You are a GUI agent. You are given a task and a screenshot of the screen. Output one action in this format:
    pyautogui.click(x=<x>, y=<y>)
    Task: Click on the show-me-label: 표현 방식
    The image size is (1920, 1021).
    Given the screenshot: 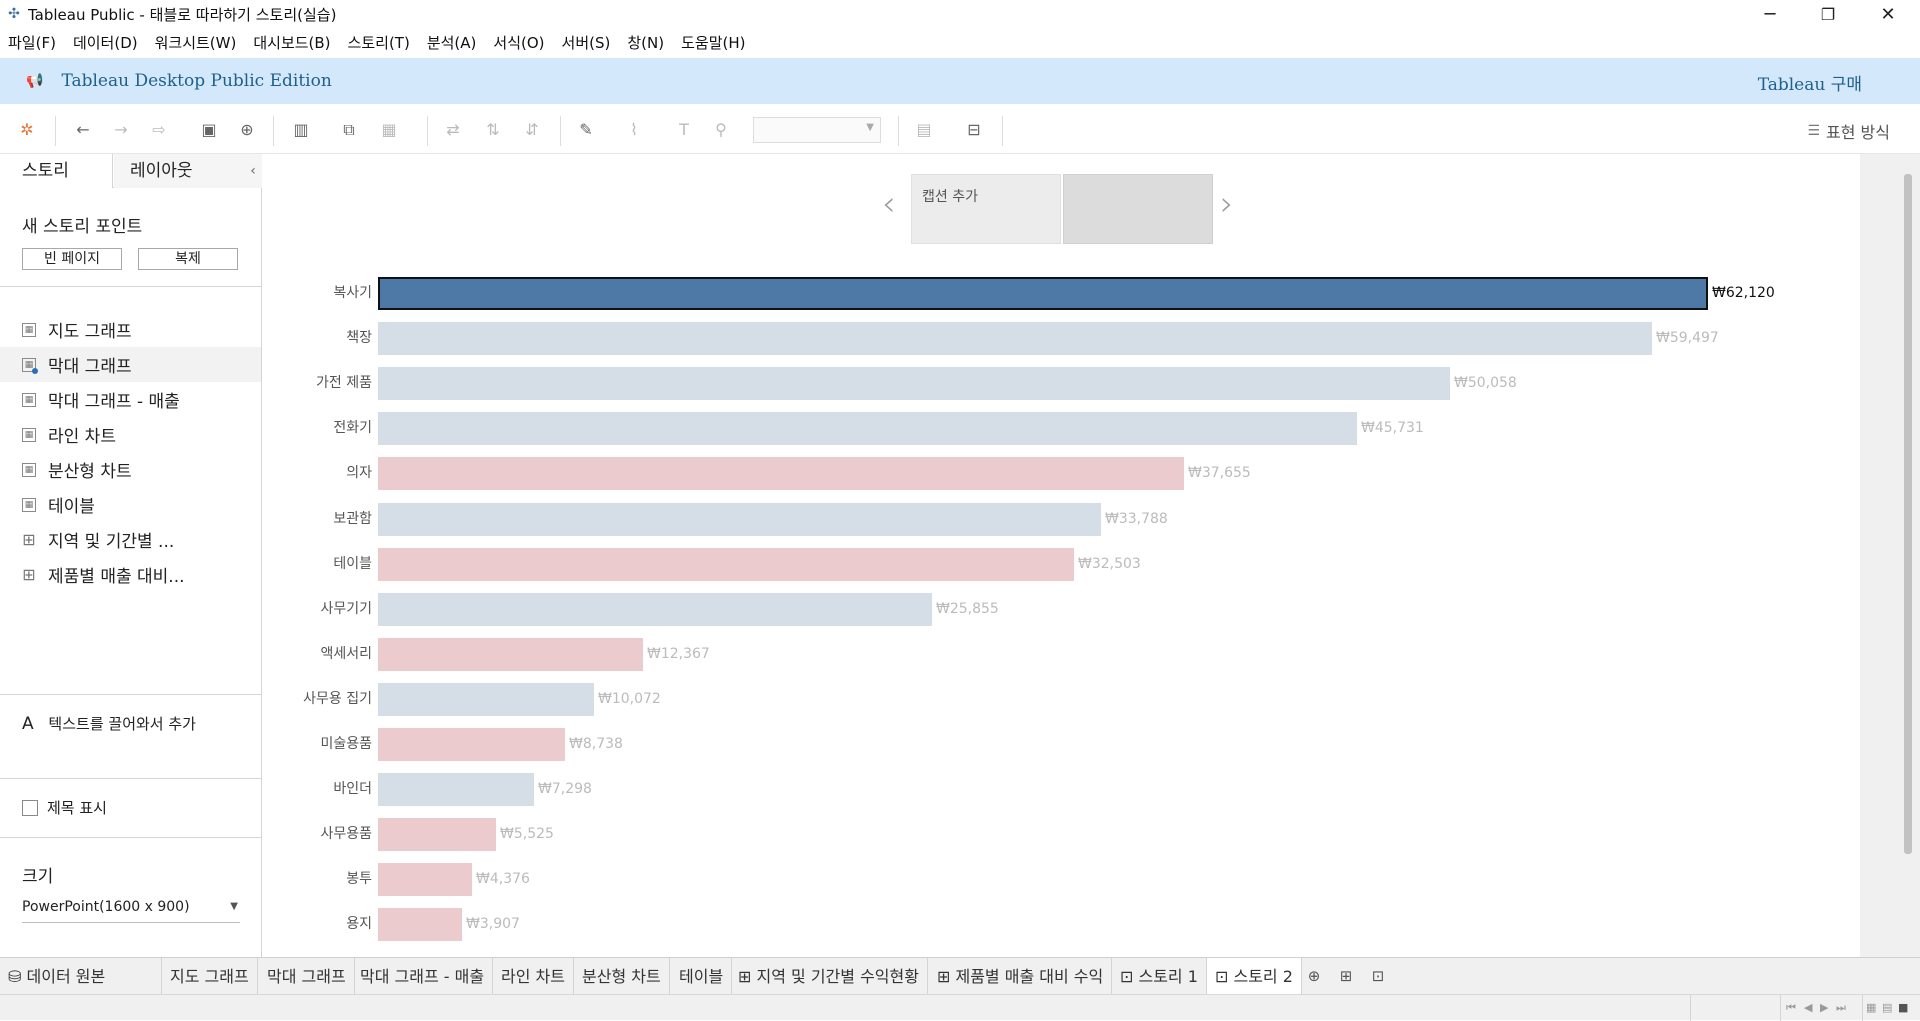 What is the action you would take?
    pyautogui.click(x=1858, y=132)
    